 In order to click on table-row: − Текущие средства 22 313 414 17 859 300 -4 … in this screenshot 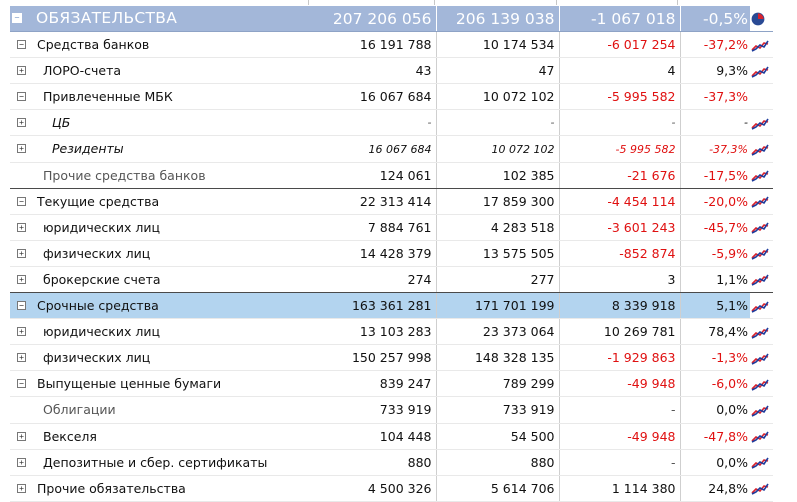, I will do `click(391, 201)`.